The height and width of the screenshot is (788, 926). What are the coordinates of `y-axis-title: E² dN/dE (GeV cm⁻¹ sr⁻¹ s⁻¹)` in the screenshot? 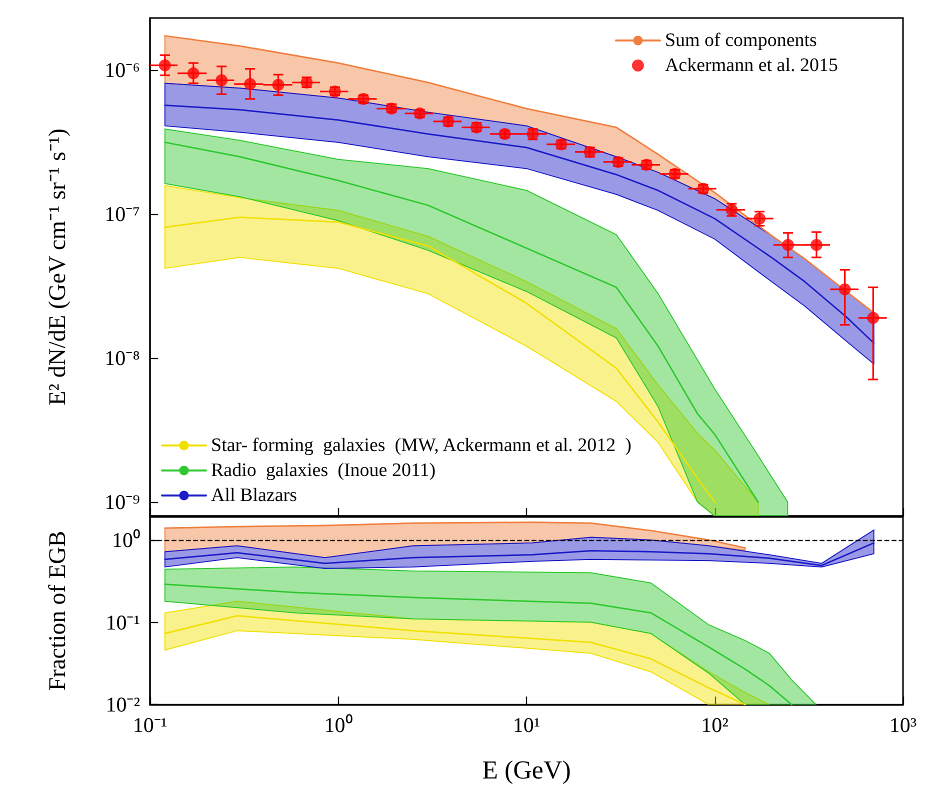 It's located at (58, 267).